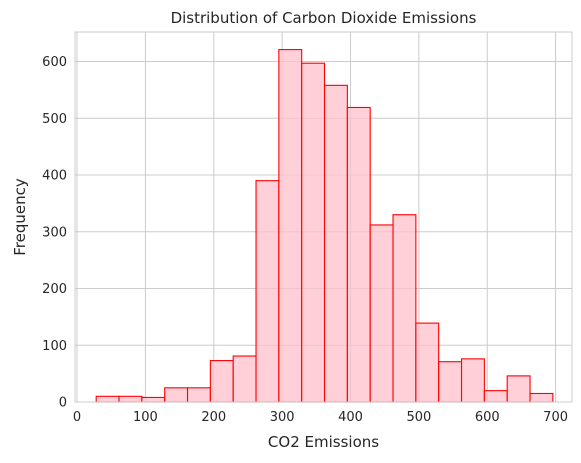 This screenshot has height=463, width=581. What do you see at coordinates (350, 417) in the screenshot?
I see `x-tick-label: 400` at bounding box center [350, 417].